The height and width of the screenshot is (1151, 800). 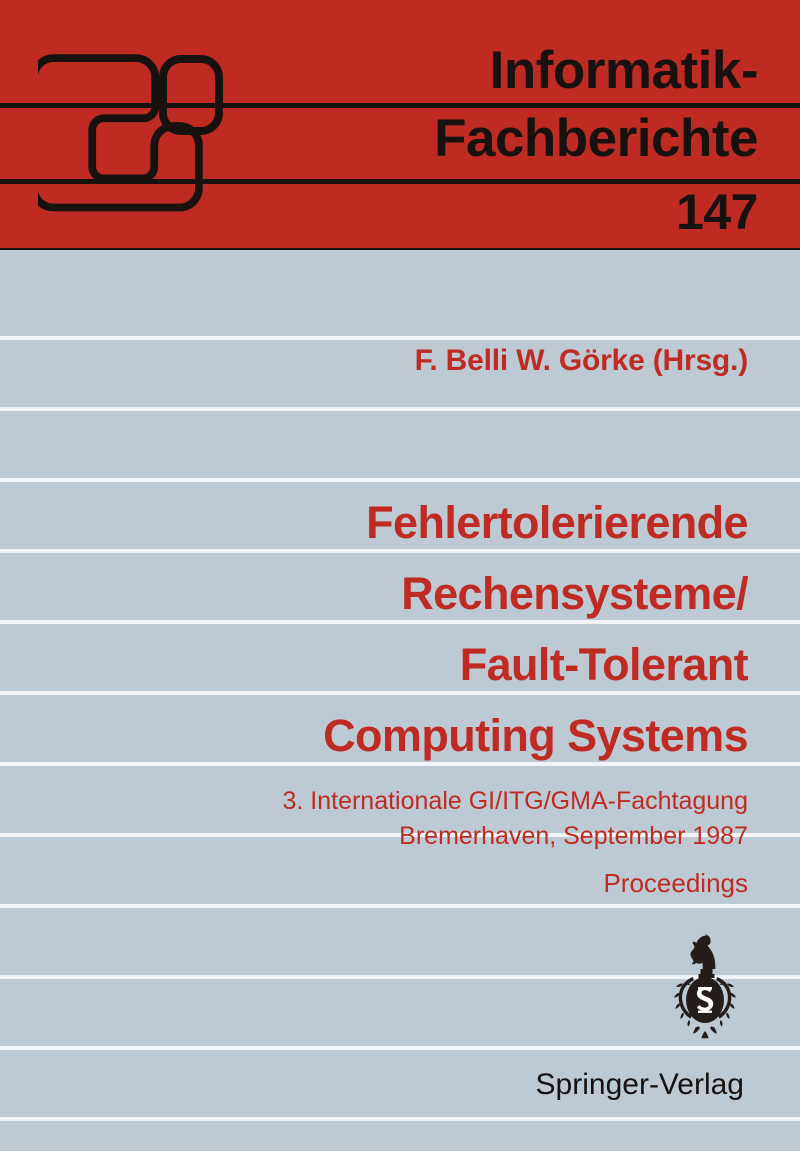 I want to click on subtitle-line-1: 3. Internationale GI/ITG/GMA-Fachtagung, so click(x=515, y=801).